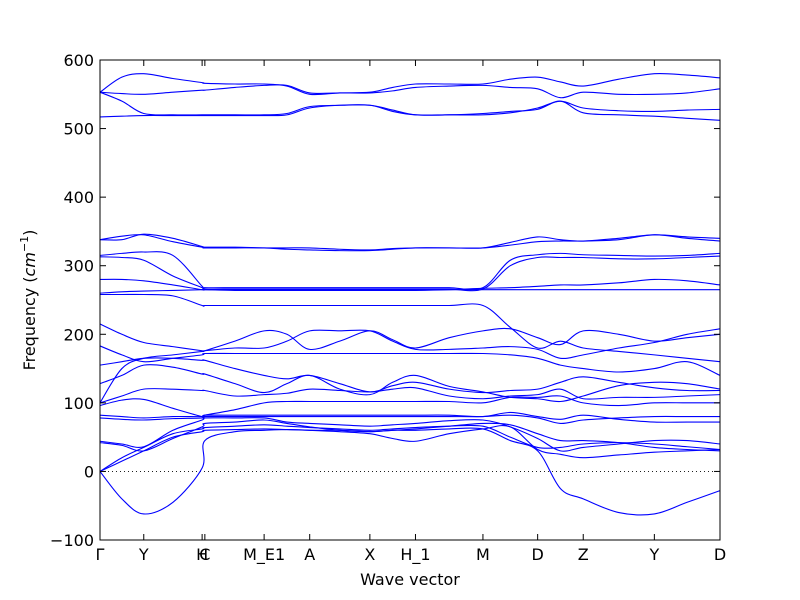  Describe the element at coordinates (29, 233) in the screenshot. I see `y-axis-label-close: )` at that location.